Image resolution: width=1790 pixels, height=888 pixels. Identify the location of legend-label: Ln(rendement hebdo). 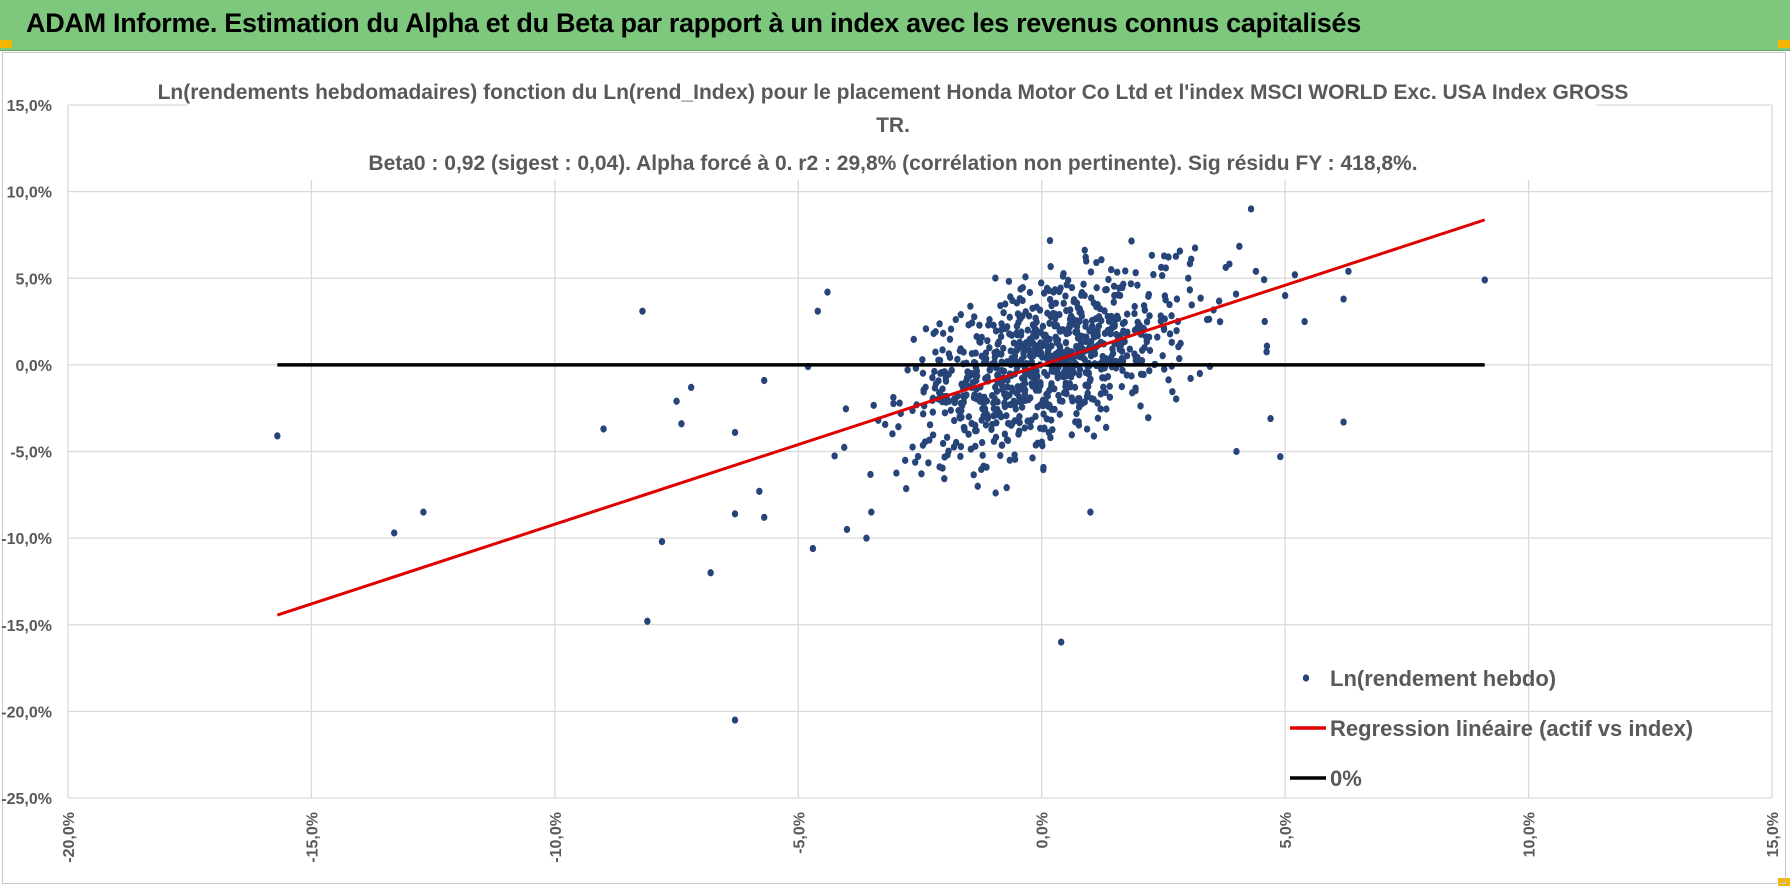
(1443, 678).